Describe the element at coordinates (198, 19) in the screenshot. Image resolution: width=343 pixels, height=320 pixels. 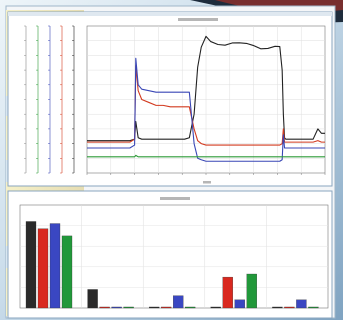
I see `line-chart-title` at that location.